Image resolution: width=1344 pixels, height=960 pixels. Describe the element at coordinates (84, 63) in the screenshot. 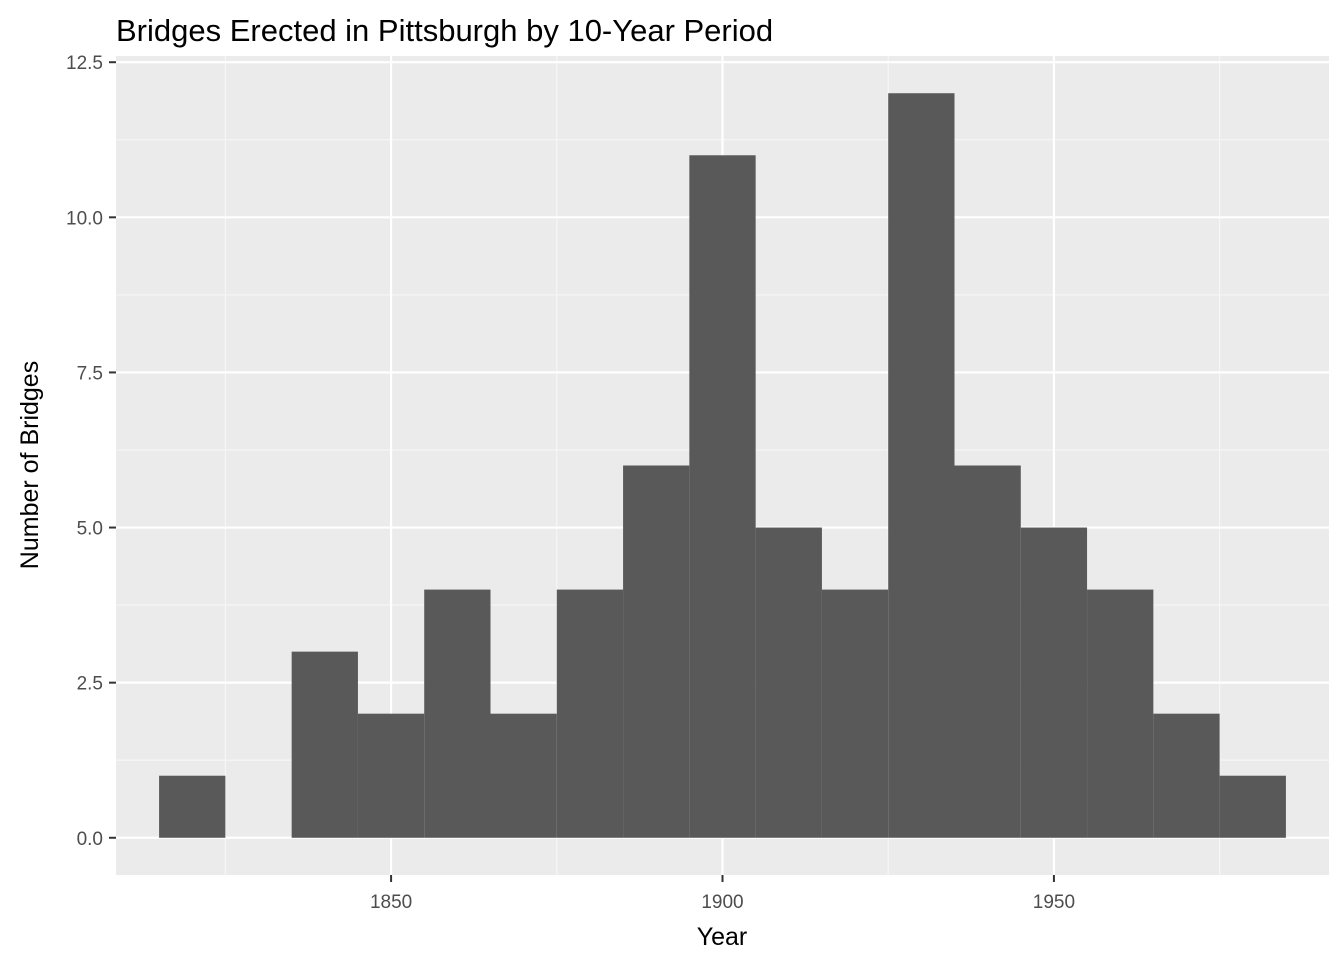

I see `y-tick-label: 12.5` at that location.